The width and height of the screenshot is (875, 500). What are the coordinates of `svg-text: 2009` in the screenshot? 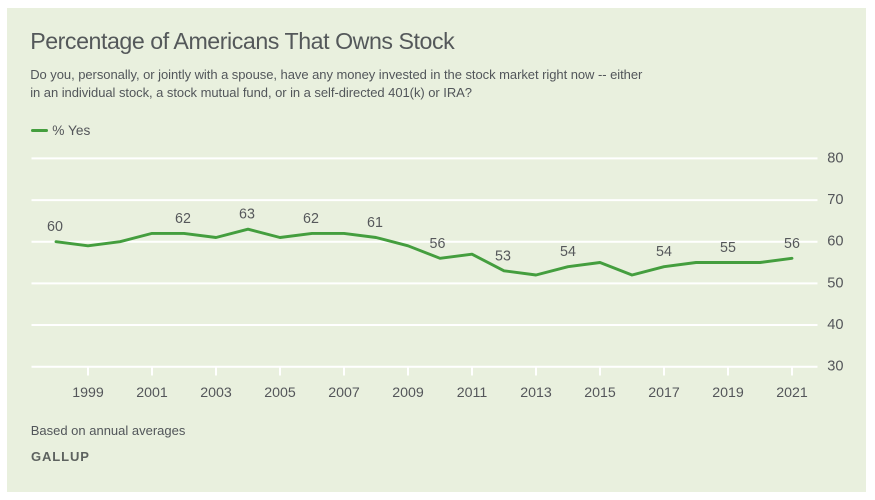 It's located at (408, 393).